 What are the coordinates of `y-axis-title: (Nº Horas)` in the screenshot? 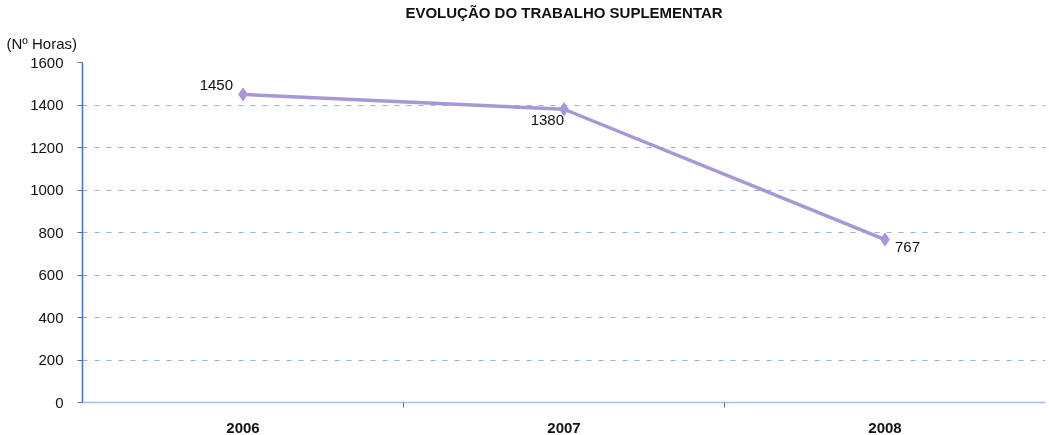 It's located at (41, 43).